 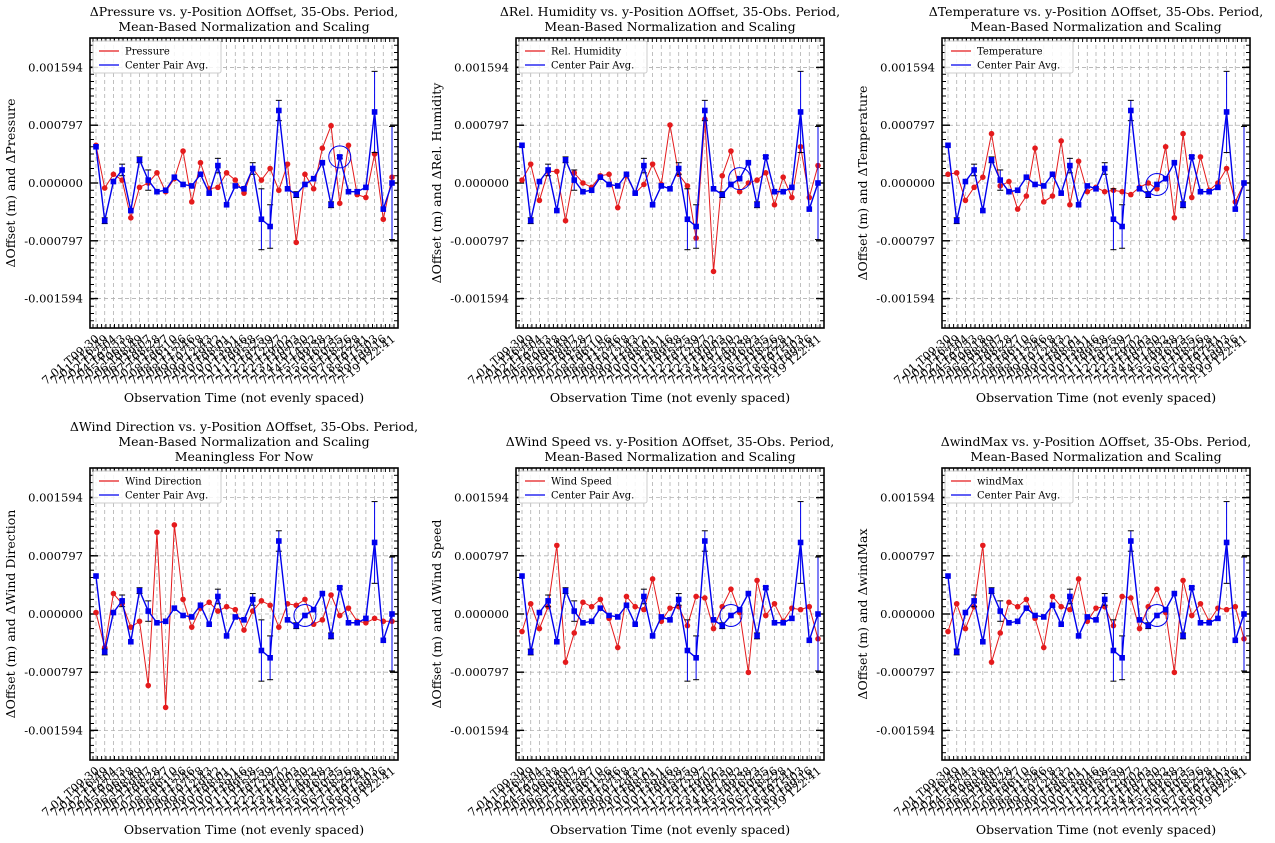 I want to click on legend-label-variable: Wind Speed, so click(x=581, y=482).